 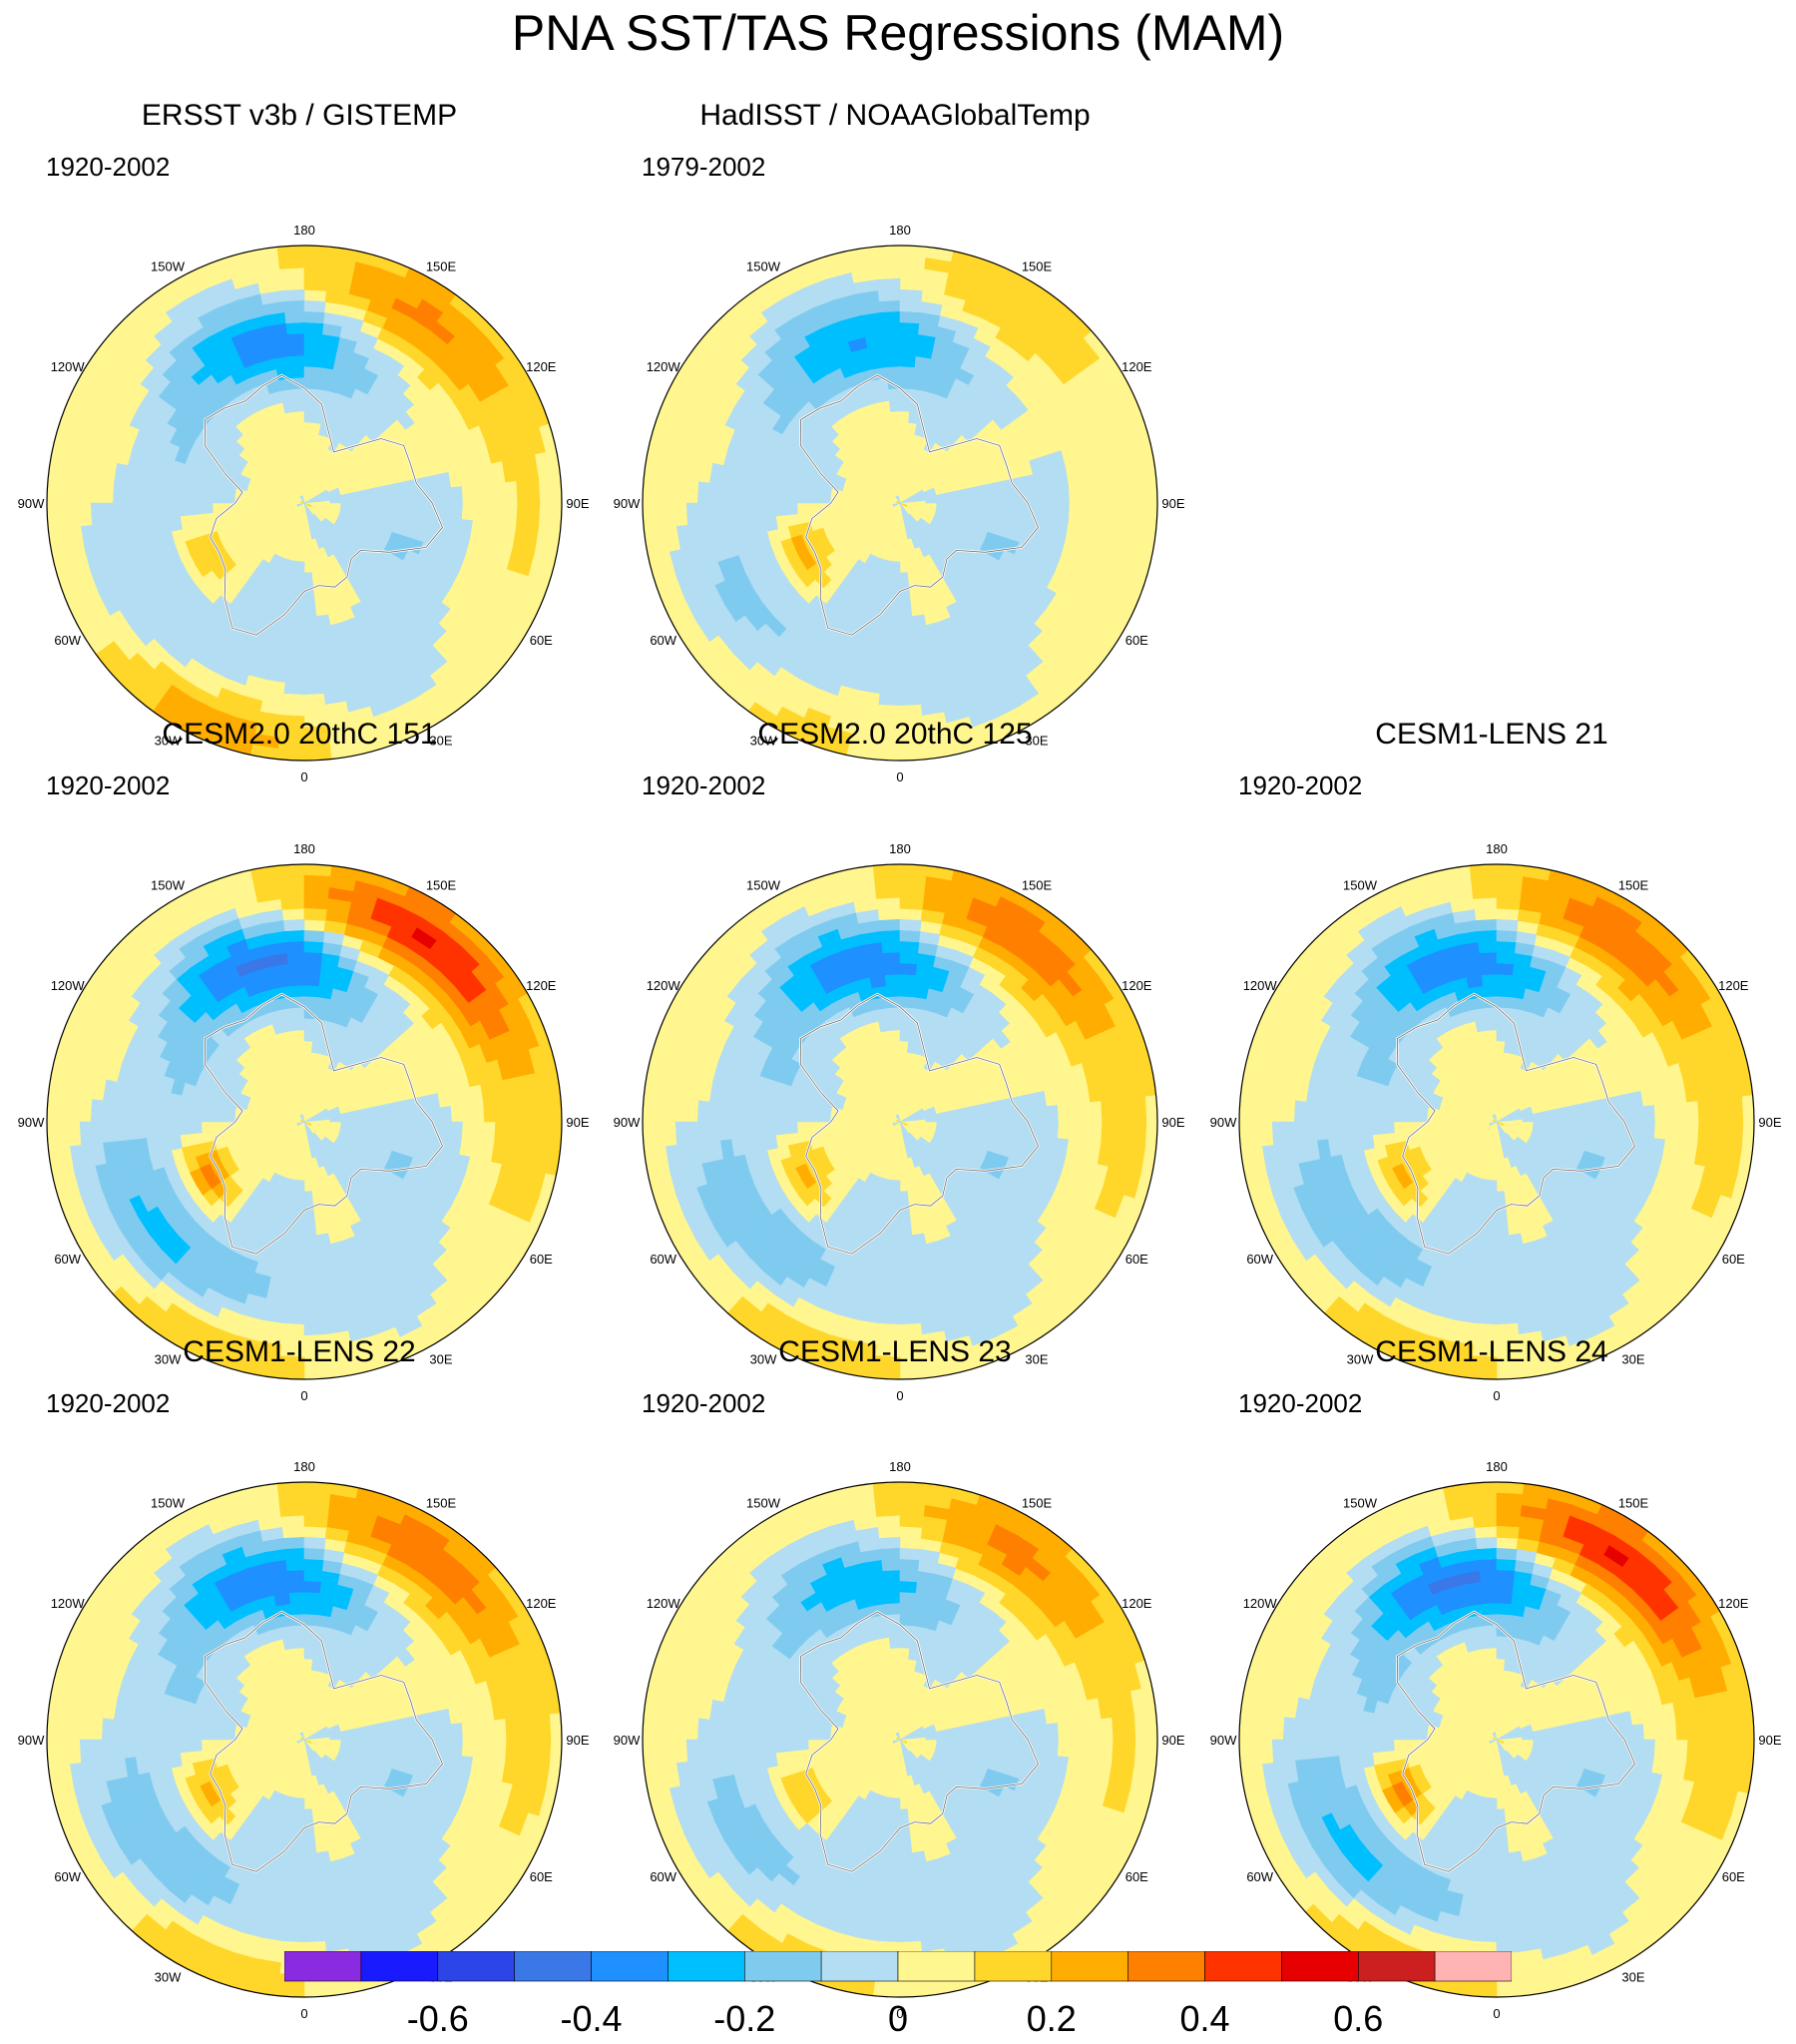 What do you see at coordinates (898, 33) in the screenshot?
I see `main-title: PNA SST/TAS Regressions (MAM)` at bounding box center [898, 33].